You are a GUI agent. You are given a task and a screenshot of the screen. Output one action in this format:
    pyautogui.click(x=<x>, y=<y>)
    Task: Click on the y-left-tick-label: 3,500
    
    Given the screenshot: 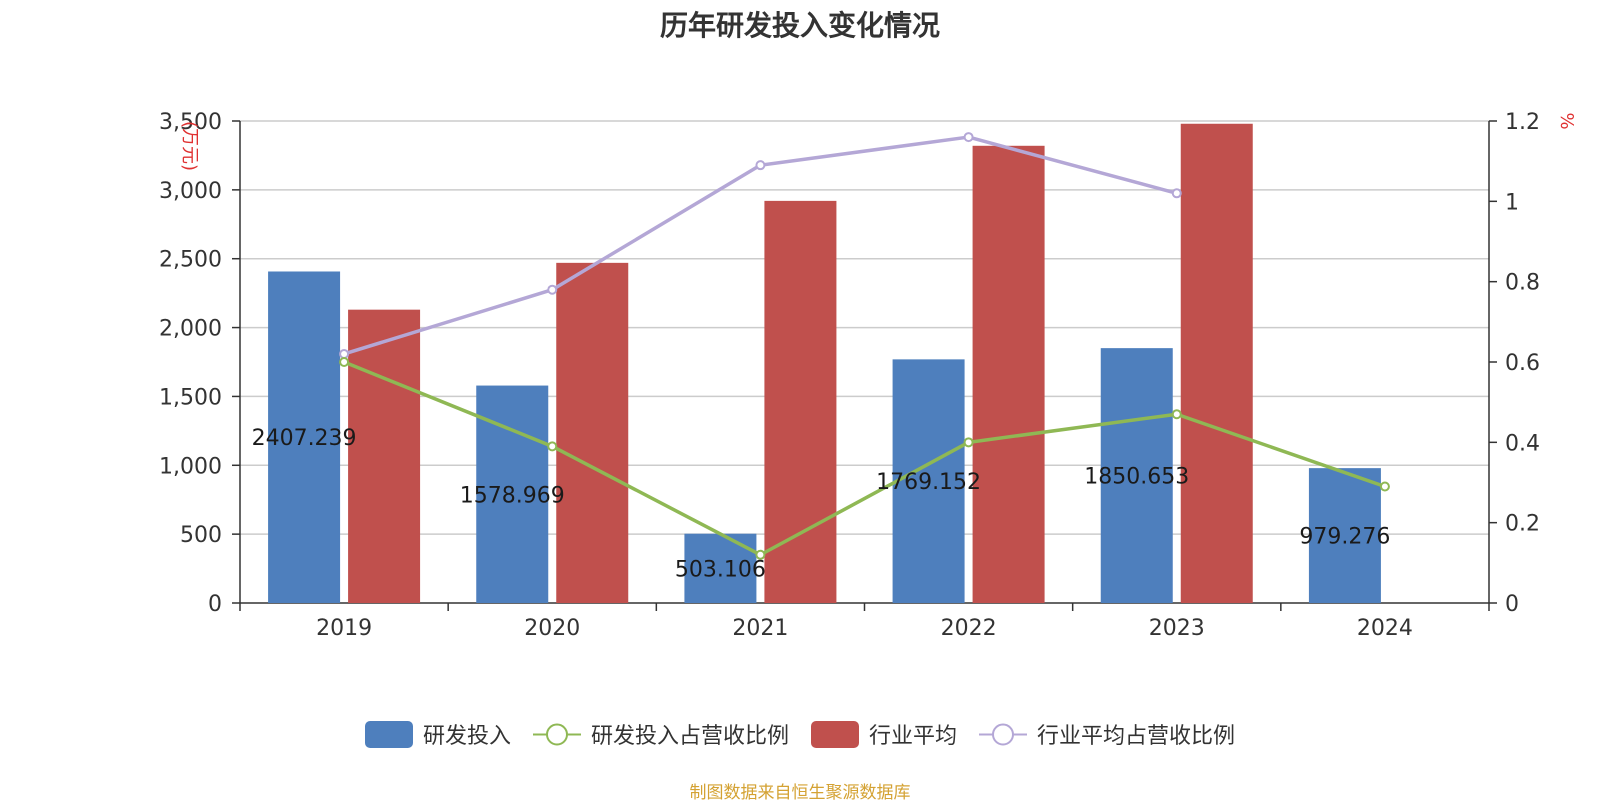 What is the action you would take?
    pyautogui.click(x=190, y=122)
    